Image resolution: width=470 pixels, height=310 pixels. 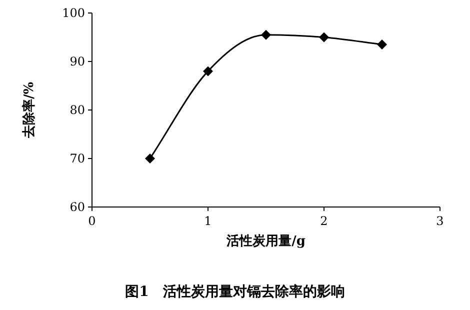 What do you see at coordinates (440, 221) in the screenshot?
I see `x-tick-label: 3` at bounding box center [440, 221].